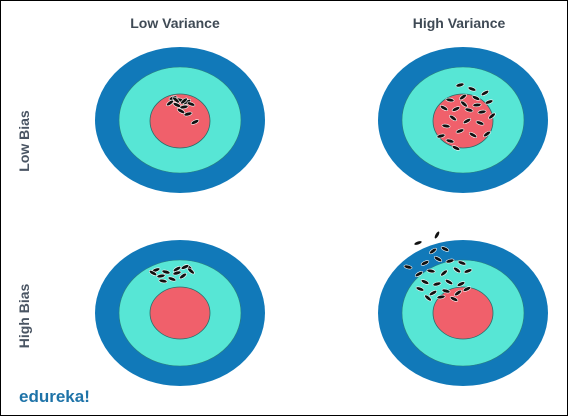  What do you see at coordinates (459, 23) in the screenshot?
I see `column-label-high-variance: High Variance` at bounding box center [459, 23].